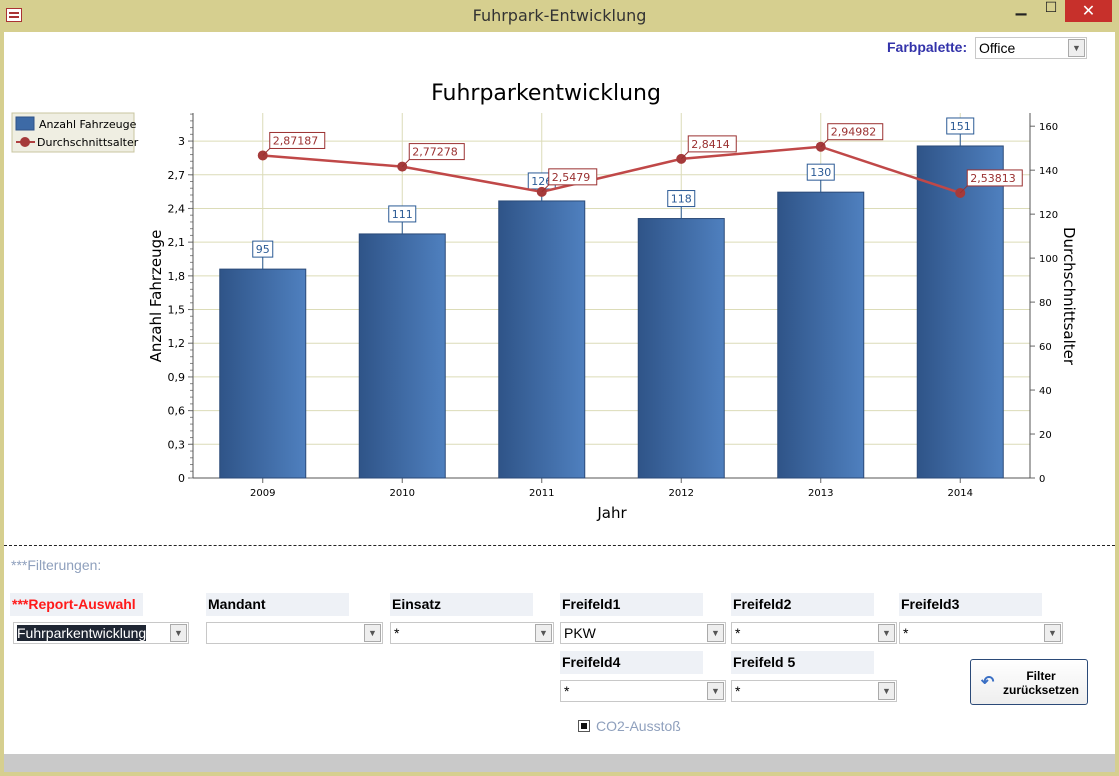 The width and height of the screenshot is (1119, 776). What do you see at coordinates (75, 132) in the screenshot?
I see `legend: Anzahl Fahrzeuge Durchschnittsalter` at bounding box center [75, 132].